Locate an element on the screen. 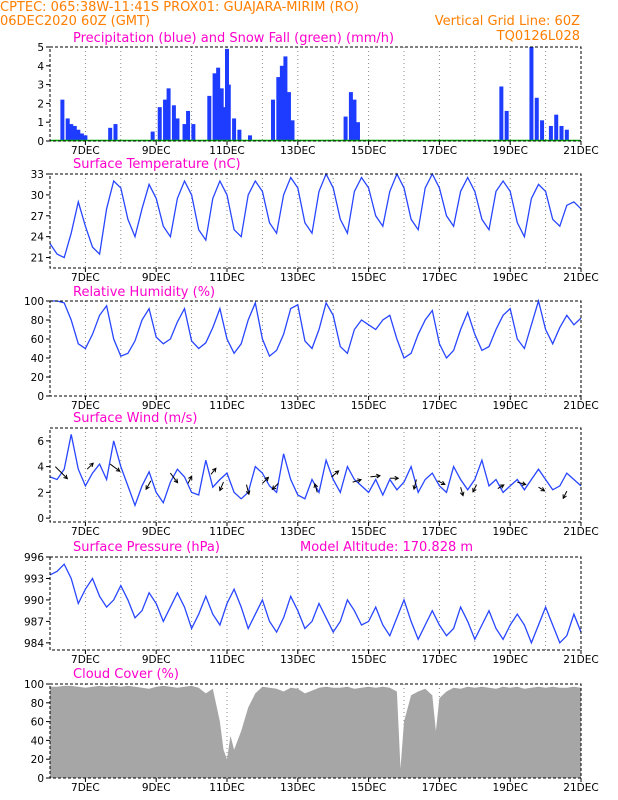 The width and height of the screenshot is (618, 800). pressure-ytick-label: 984 is located at coordinates (34, 644).